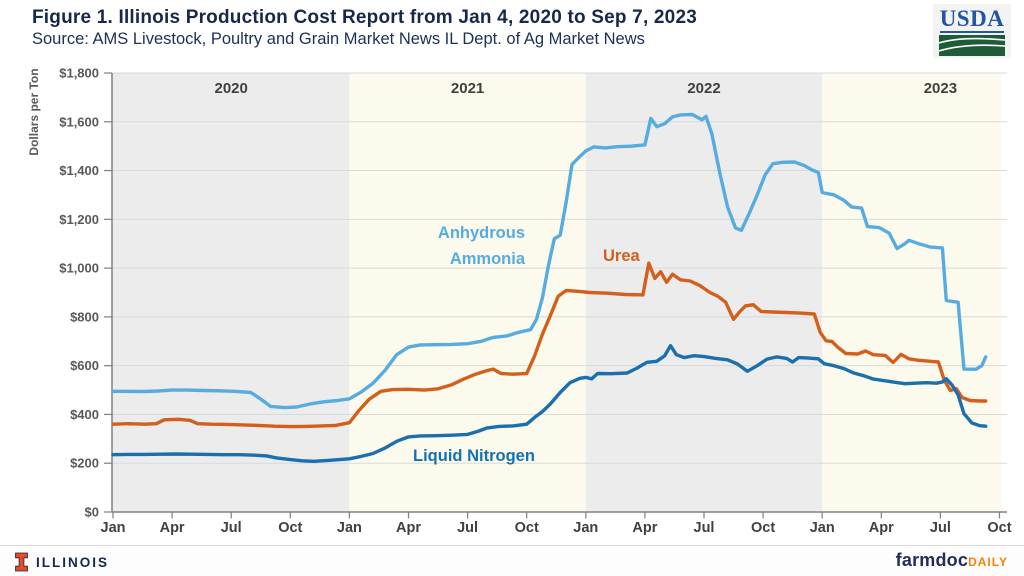 The image size is (1024, 576). I want to click on usda-logo-text: USDA, so click(972, 19).